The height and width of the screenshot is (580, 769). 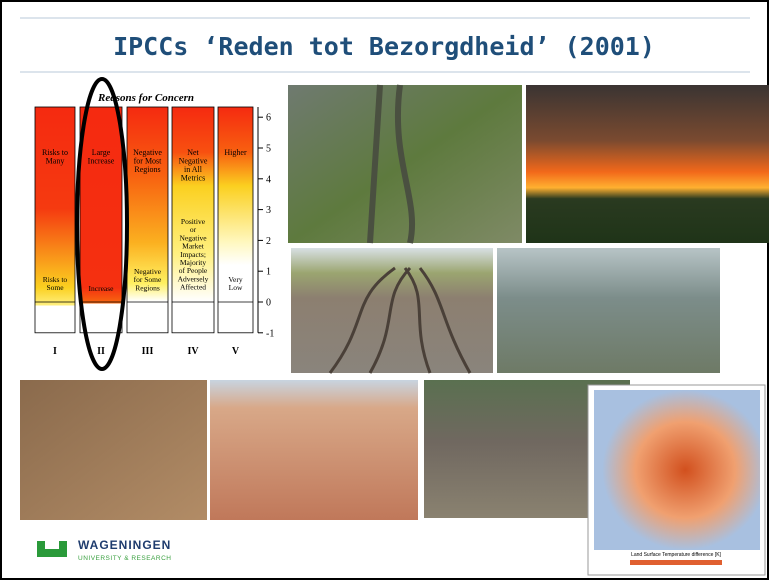 What do you see at coordinates (676, 555) in the screenshot?
I see `map-caption: Land Surface Temperature difference [K]` at bounding box center [676, 555].